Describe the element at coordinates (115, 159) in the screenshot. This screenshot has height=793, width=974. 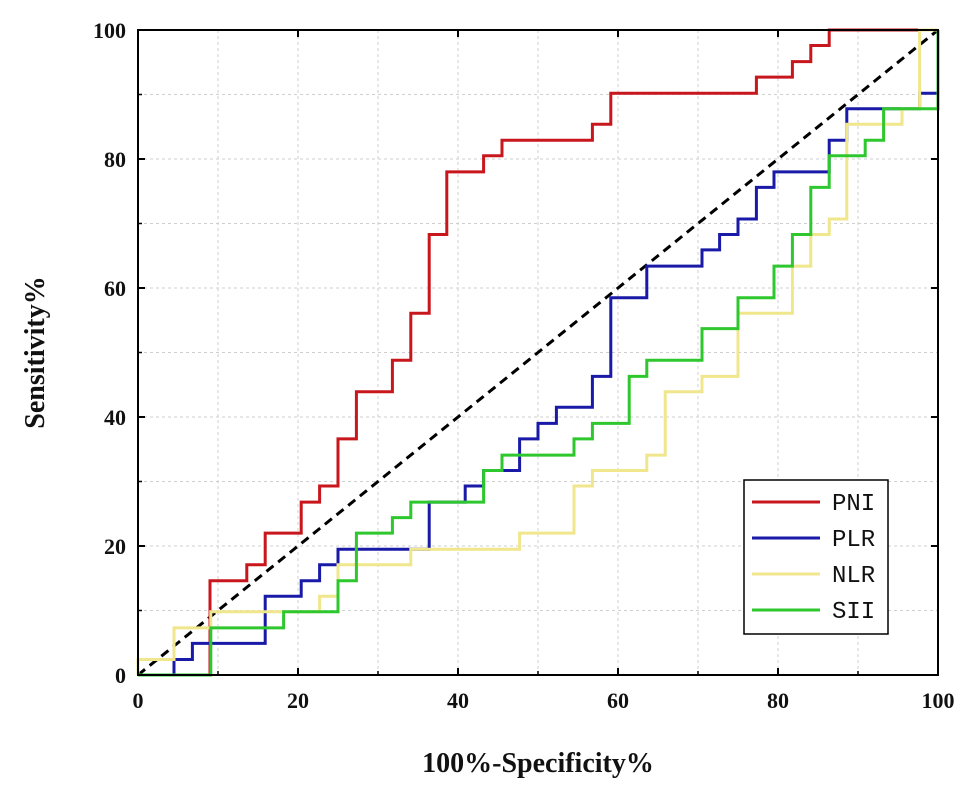
I see `y-tick-label: 80` at that location.